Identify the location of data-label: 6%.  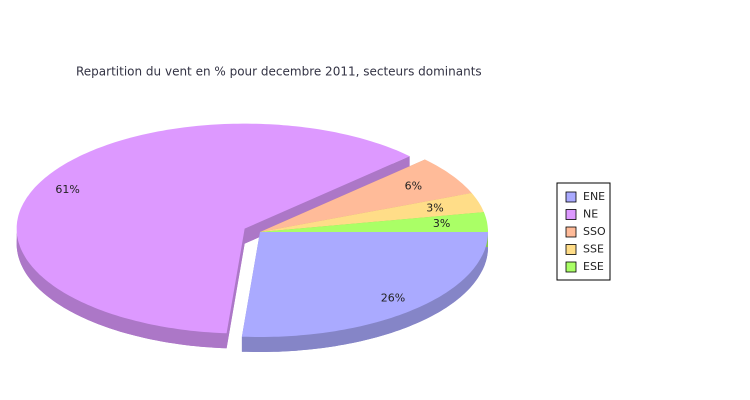
(413, 186).